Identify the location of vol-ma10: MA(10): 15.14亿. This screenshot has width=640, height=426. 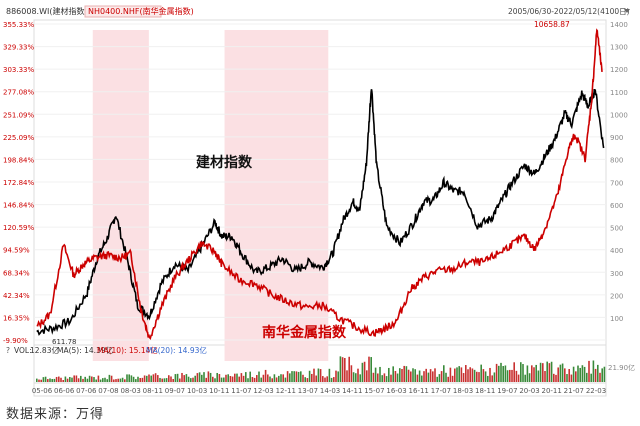
(127, 350).